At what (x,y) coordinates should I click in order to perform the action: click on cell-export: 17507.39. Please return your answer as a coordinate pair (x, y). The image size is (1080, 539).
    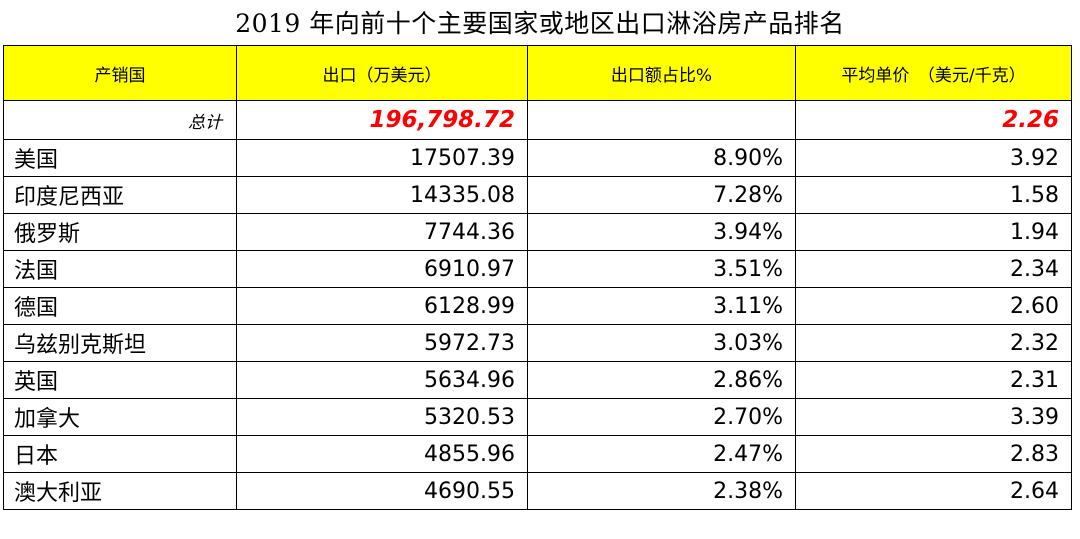
    Looking at the image, I should click on (382, 158).